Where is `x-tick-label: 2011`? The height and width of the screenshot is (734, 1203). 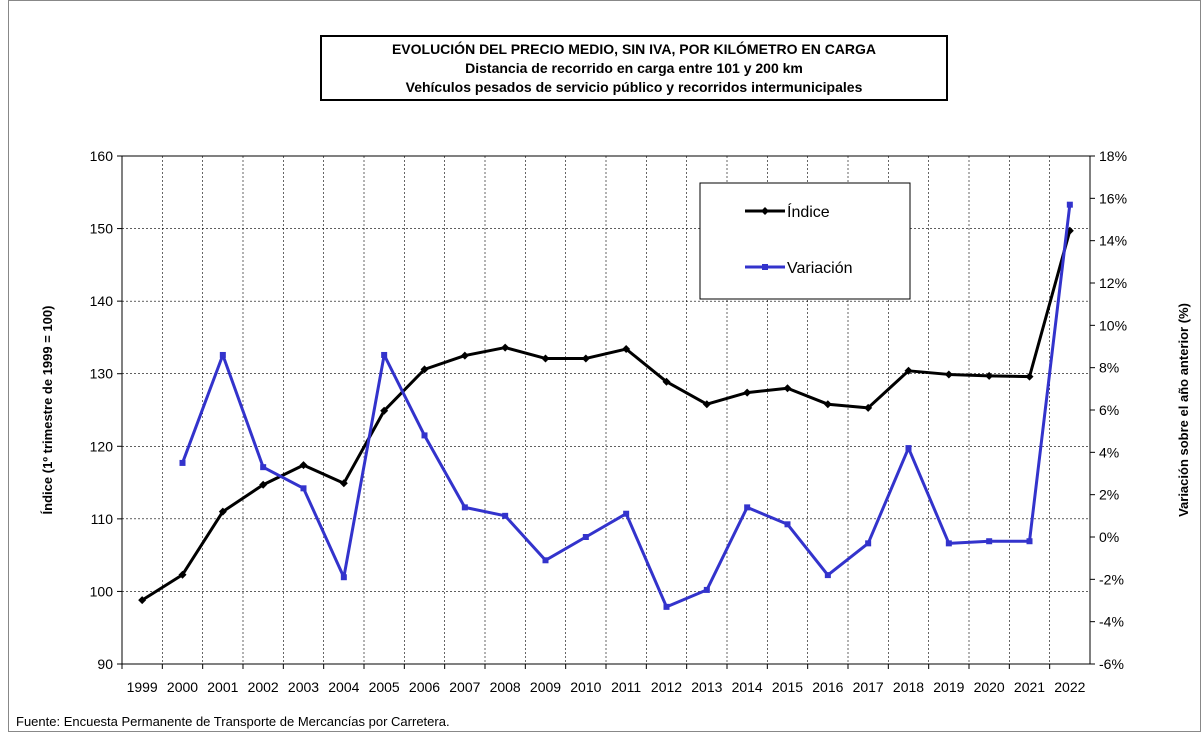
x-tick-label: 2011 is located at coordinates (626, 687).